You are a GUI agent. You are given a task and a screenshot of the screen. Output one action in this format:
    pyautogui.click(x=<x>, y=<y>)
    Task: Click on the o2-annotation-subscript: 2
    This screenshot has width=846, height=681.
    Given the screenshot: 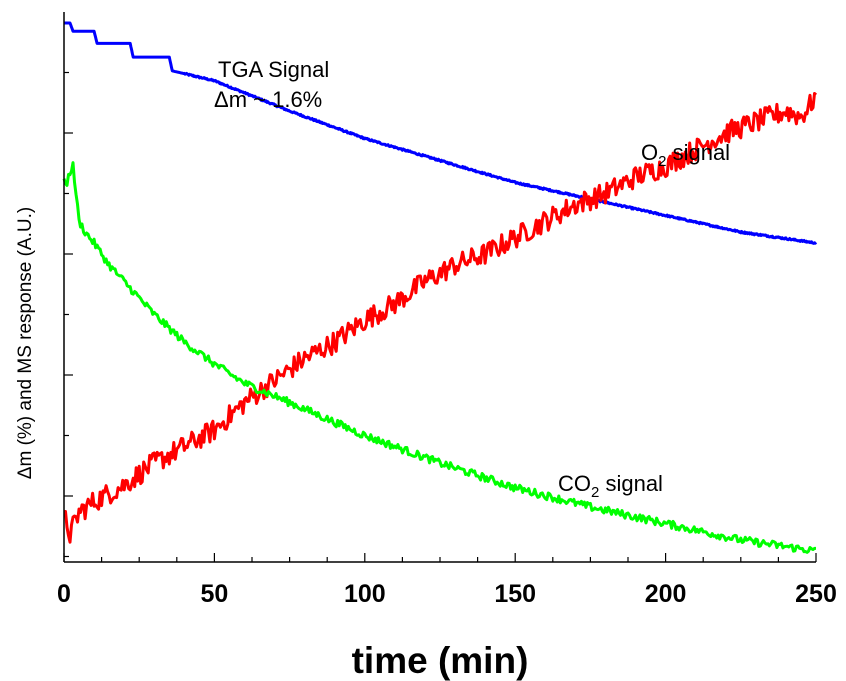 What is the action you would take?
    pyautogui.click(x=662, y=161)
    